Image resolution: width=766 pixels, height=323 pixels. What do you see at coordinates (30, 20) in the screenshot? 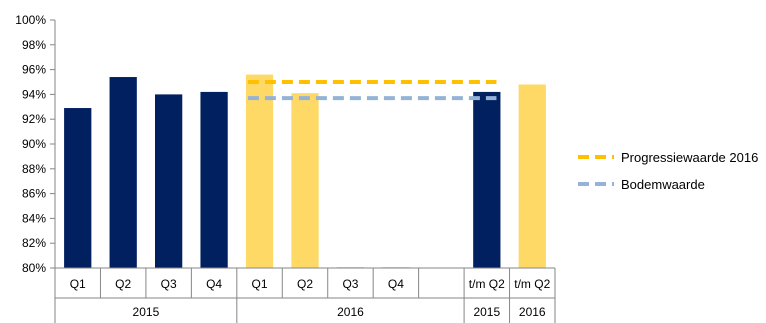
I see `y-tick-label: 100%` at bounding box center [30, 20].